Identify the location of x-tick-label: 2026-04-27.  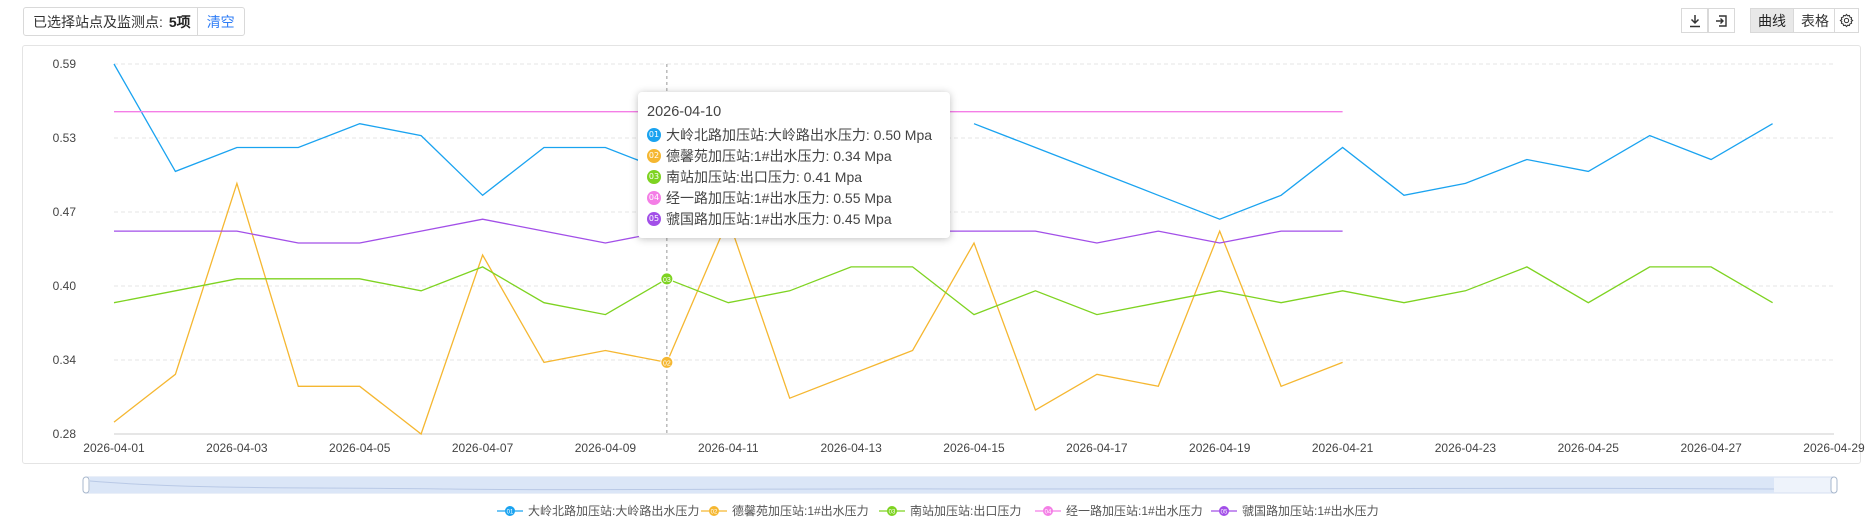
(1711, 448).